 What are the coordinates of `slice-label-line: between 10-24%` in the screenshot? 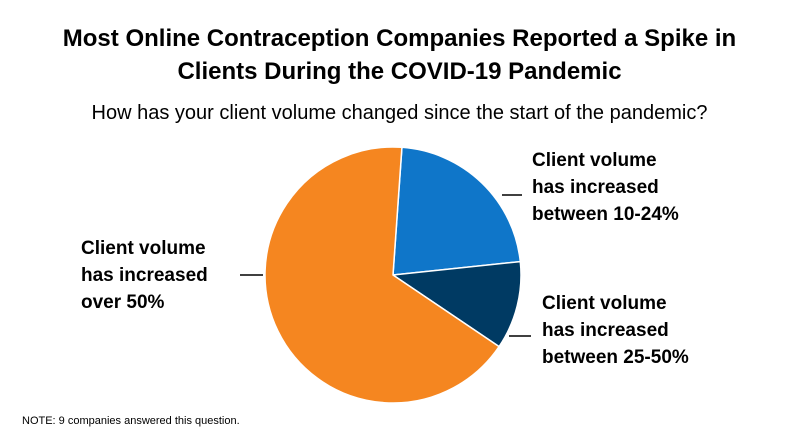 It's located at (605, 214).